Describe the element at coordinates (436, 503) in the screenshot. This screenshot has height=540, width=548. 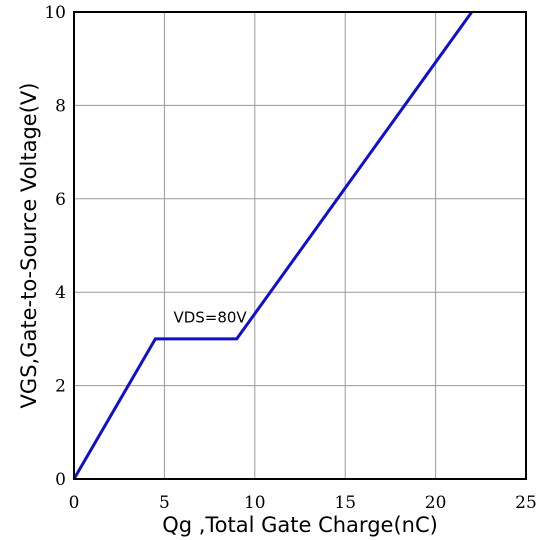
I see `x-tick-label: 20` at that location.